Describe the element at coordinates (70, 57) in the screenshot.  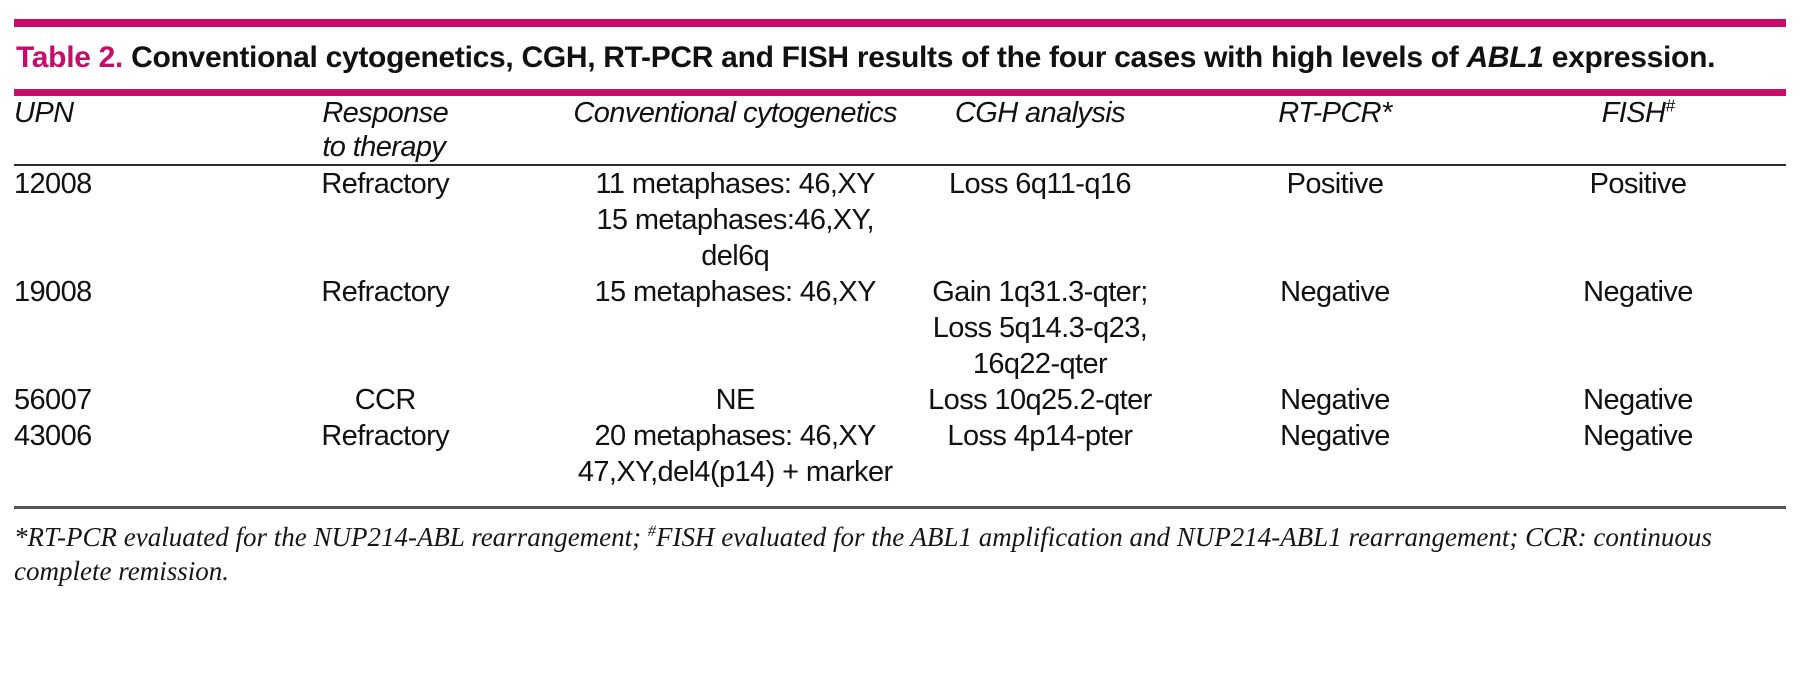
I see `table-title-label: Table 2.` at that location.